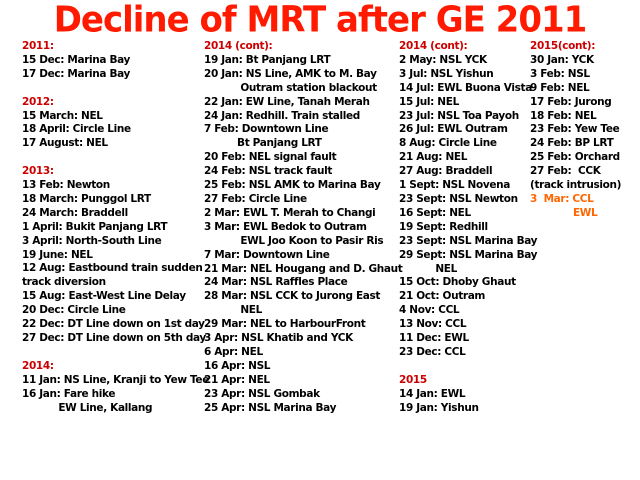 Image resolution: width=640 pixels, height=480 pixels. Describe the element at coordinates (565, 171) in the screenshot. I see `list-item: 27 Feb: CCK` at that location.